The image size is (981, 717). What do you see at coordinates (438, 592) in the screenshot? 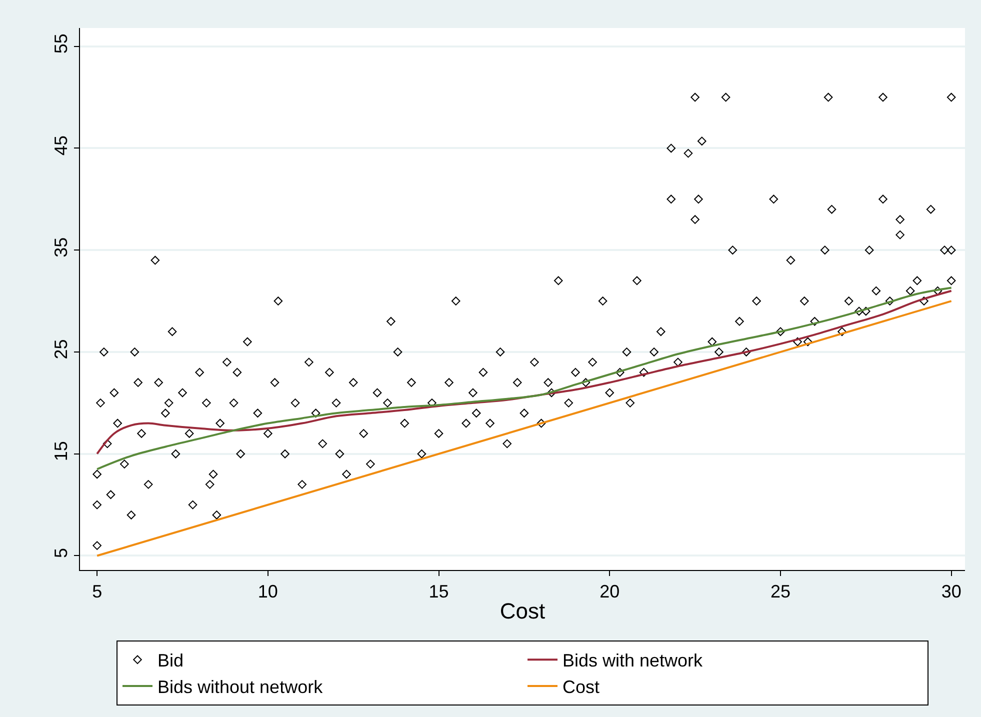
I see `x-tick-label: 15` at bounding box center [438, 592].